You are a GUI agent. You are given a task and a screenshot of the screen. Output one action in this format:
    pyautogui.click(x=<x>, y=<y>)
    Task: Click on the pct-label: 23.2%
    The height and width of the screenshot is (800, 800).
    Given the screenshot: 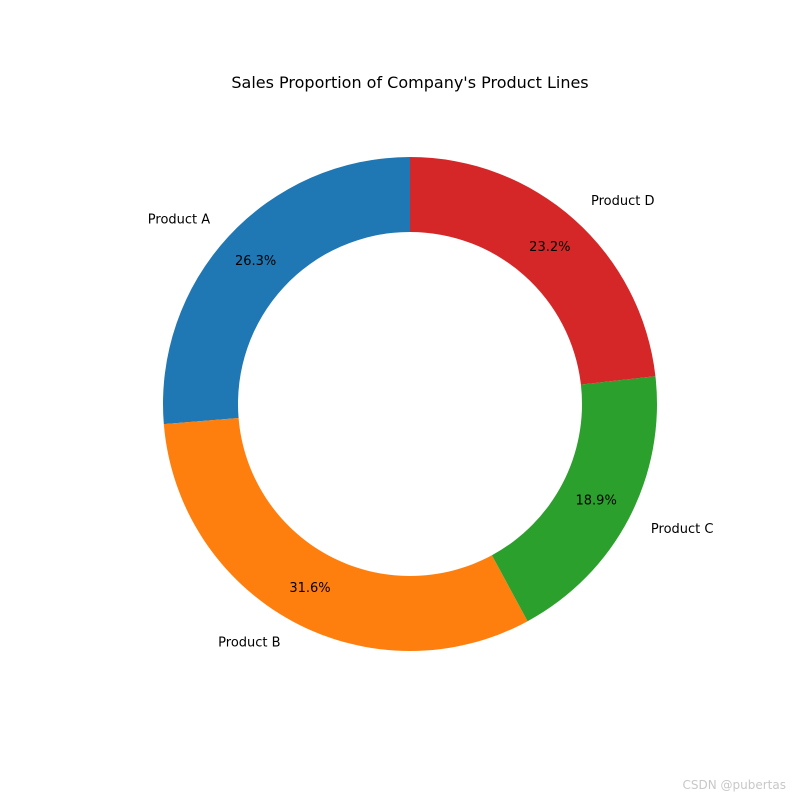 What is the action you would take?
    pyautogui.click(x=549, y=247)
    